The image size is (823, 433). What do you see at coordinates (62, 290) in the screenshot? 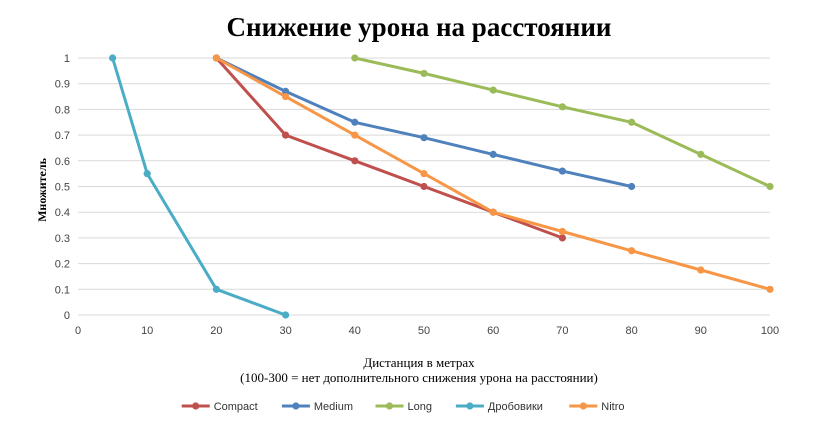
I see `y-tick-label: 0.1` at bounding box center [62, 290].